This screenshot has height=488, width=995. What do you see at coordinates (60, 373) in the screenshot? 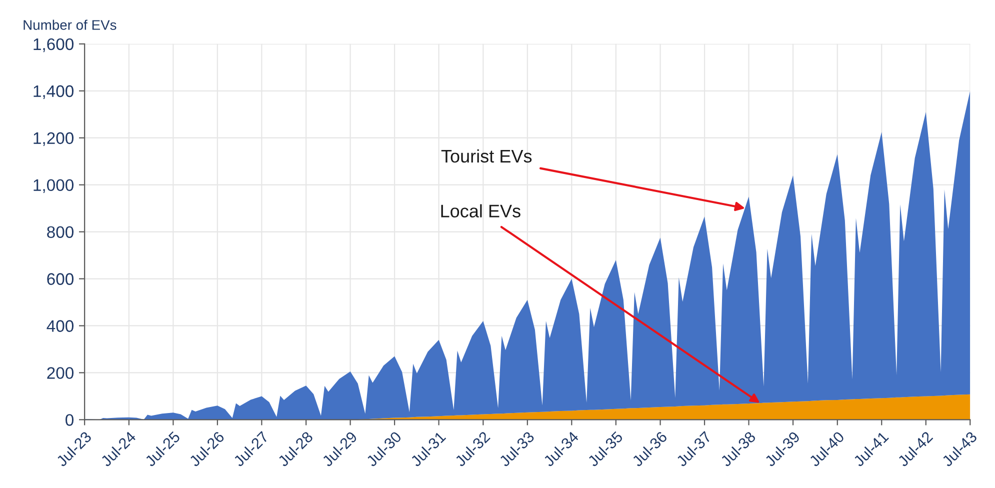
I see `y-tick-label: 200` at bounding box center [60, 373].